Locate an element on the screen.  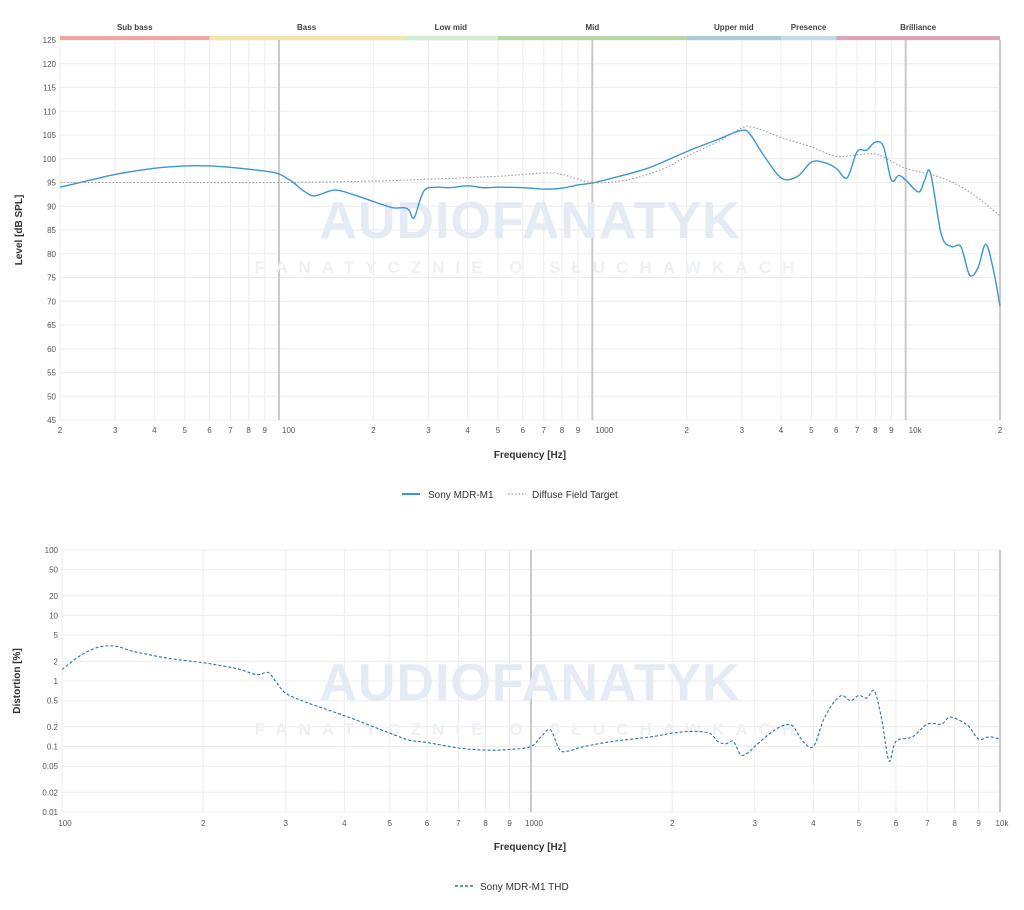
thd-y-tick-label: 0.05 is located at coordinates (50, 766).